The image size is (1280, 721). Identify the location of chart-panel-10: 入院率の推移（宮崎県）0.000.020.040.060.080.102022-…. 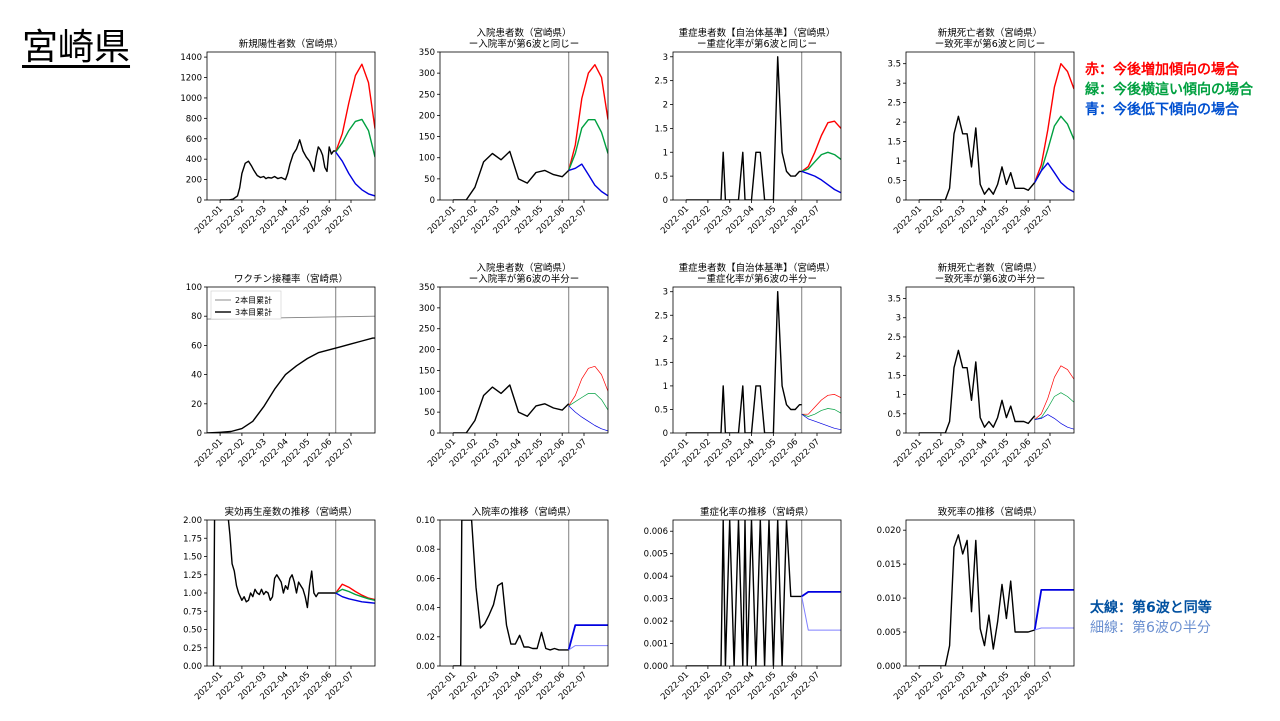
(512, 604).